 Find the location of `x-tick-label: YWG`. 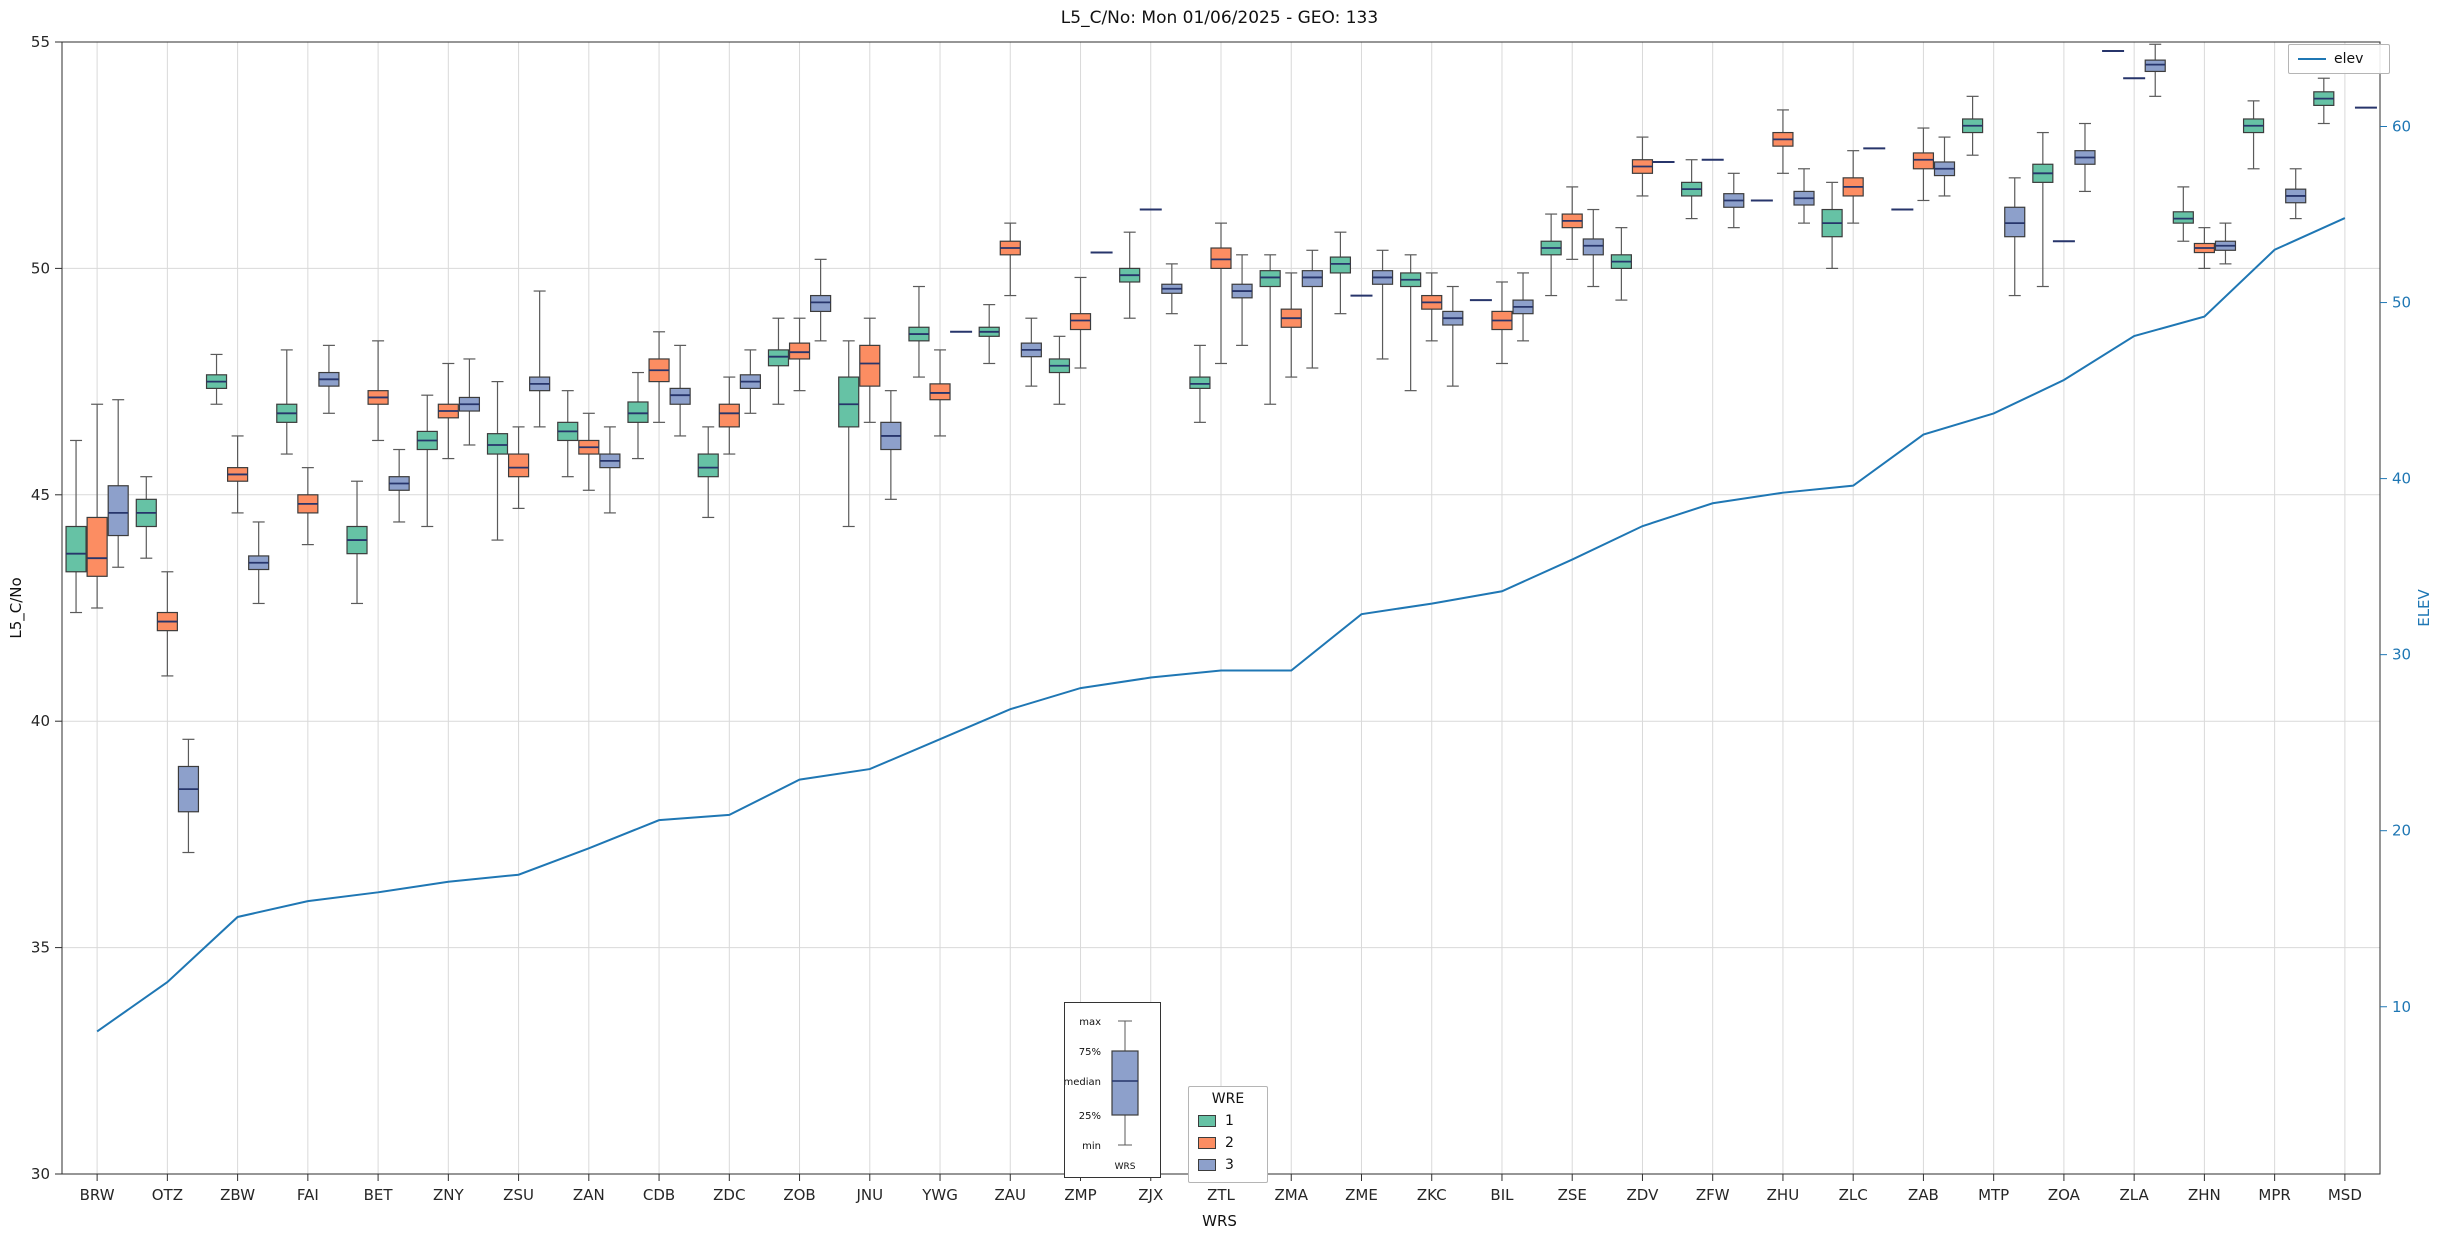

x-tick-label: YWG is located at coordinates (939, 1195).